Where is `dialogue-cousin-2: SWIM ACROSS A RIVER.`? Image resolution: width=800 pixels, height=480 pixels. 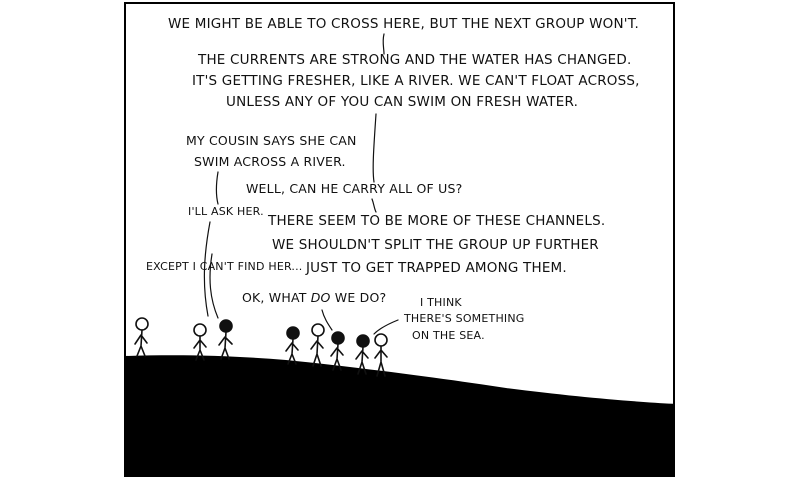
dialogue-cousin-2: SWIM ACROSS A RIVER. is located at coordinates (270, 161).